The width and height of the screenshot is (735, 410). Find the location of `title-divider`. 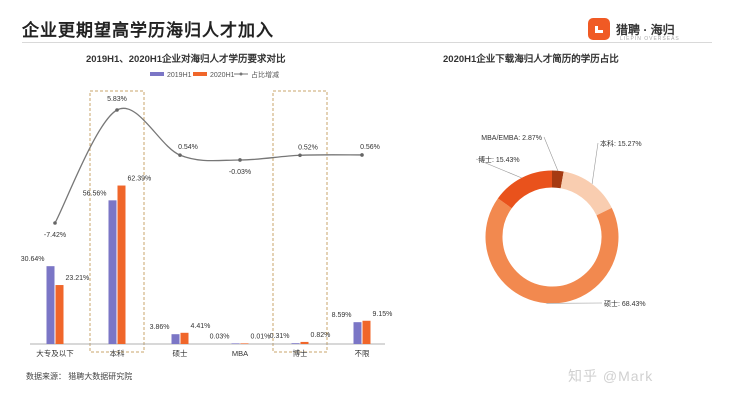

title-divider is located at coordinates (367, 42).